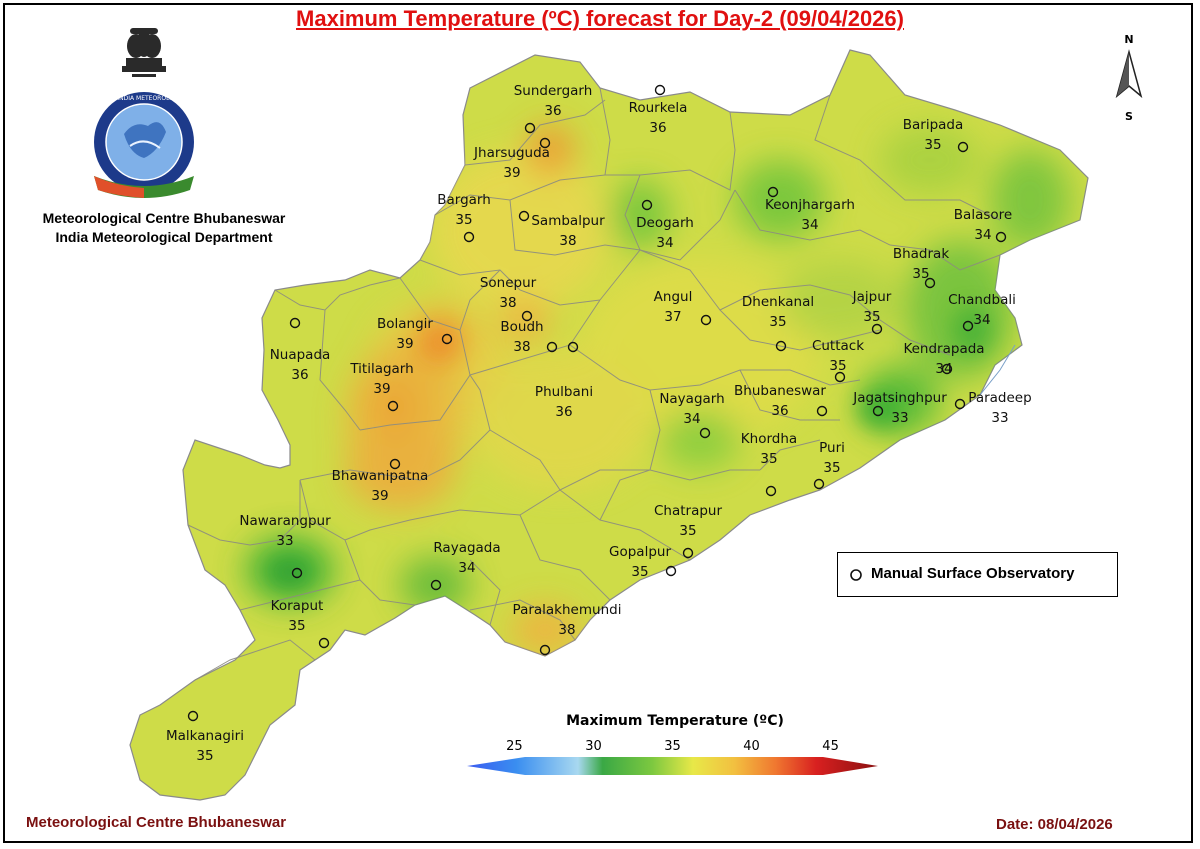 The height and width of the screenshot is (849, 1200). What do you see at coordinates (810, 205) in the screenshot?
I see `station-name-keonjhargarh: Keonjhargarh` at bounding box center [810, 205].